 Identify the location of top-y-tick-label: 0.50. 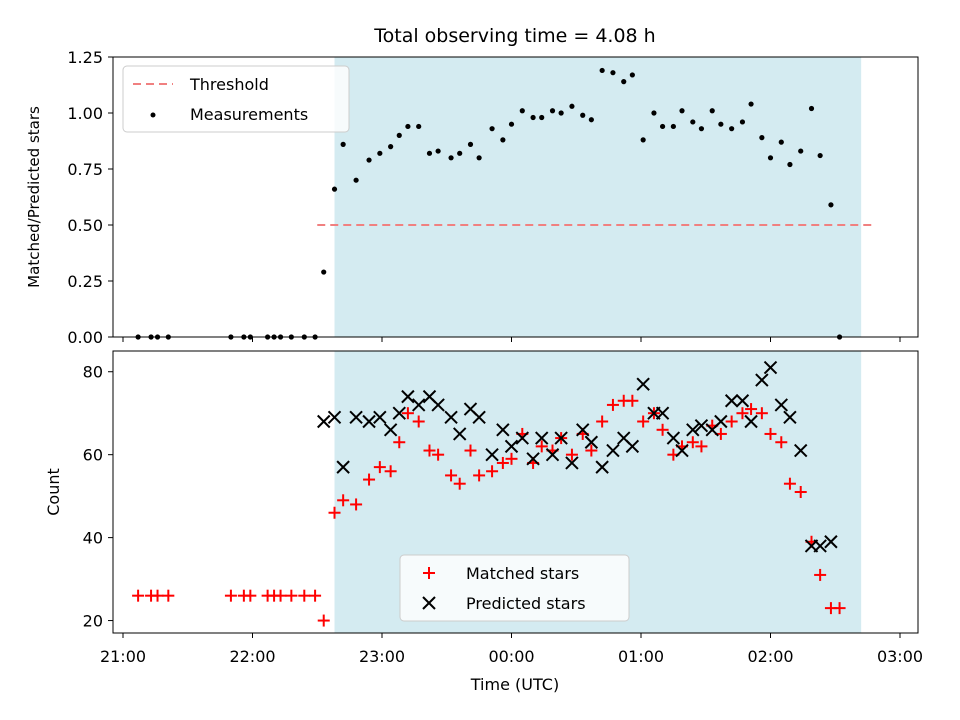
(85, 225).